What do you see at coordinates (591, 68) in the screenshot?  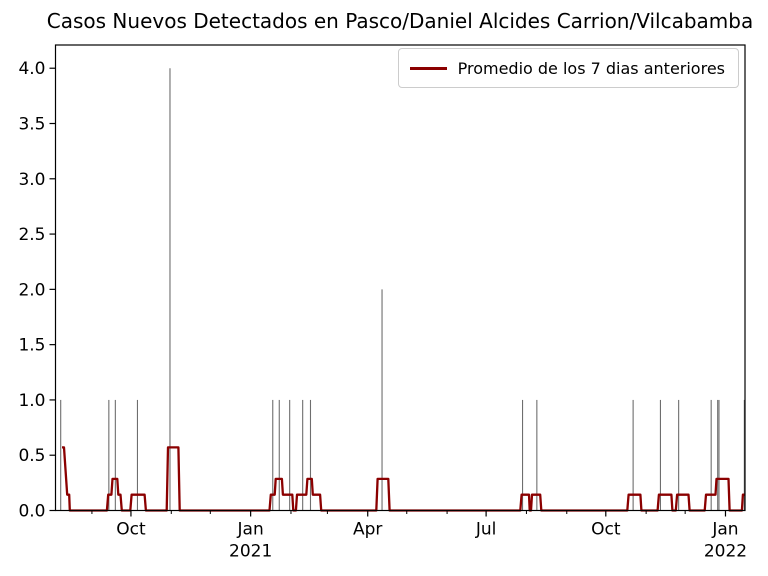 I see `legend-label: Promedio de los 7 dias anteriores` at bounding box center [591, 68].